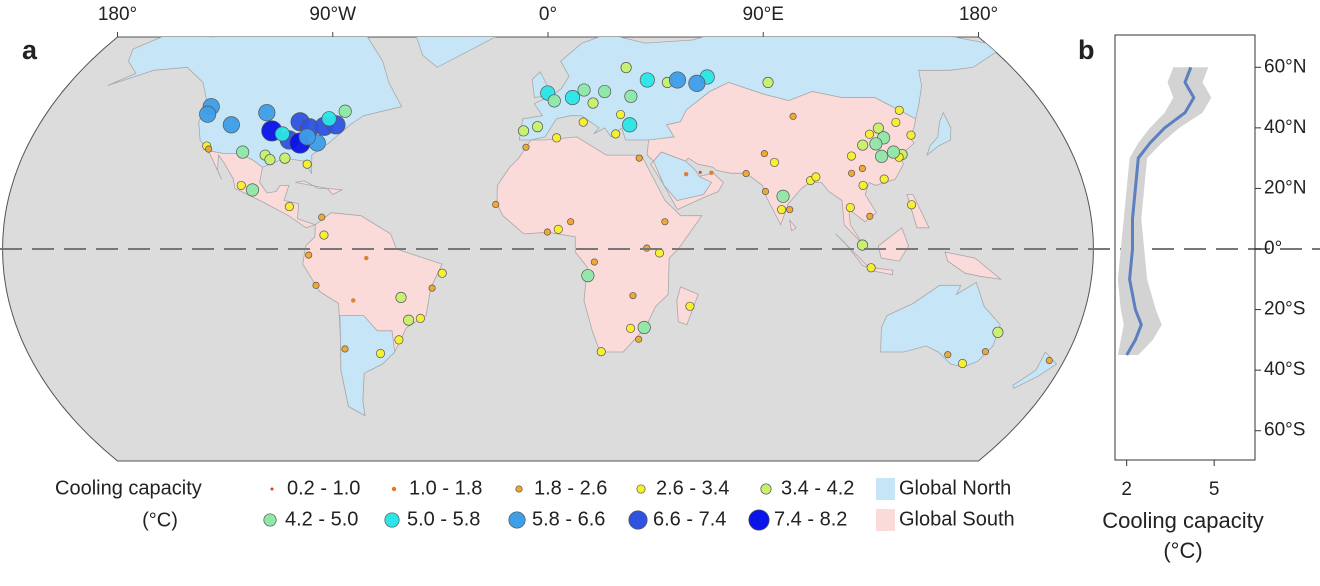 The width and height of the screenshot is (1320, 586). I want to click on x-tick-label: 2, so click(1126, 489).